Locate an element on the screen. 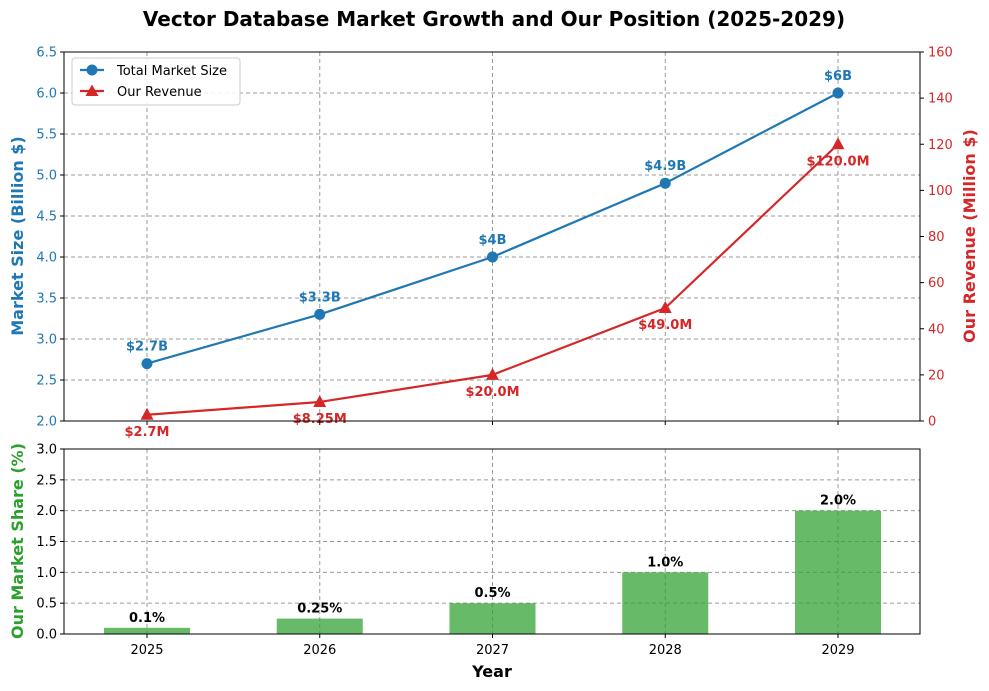 The width and height of the screenshot is (989, 691). legend-box is located at coordinates (156, 81).